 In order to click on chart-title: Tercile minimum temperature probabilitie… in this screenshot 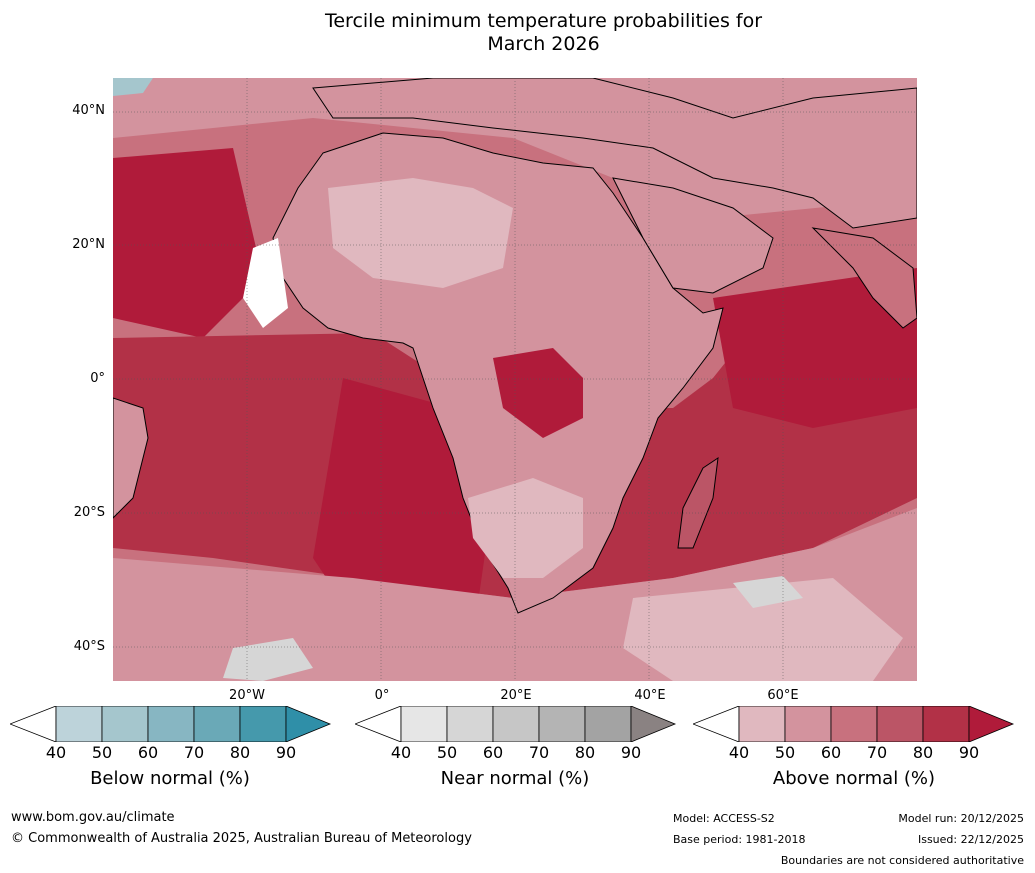, I will do `click(517, 33)`.